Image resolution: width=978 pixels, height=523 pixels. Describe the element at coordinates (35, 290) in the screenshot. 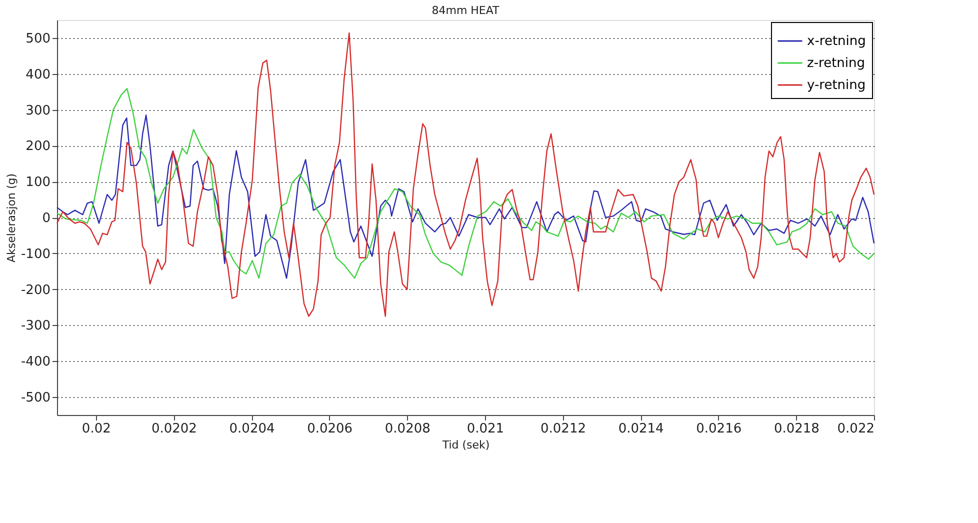

I see `y-tick-label: -200` at that location.